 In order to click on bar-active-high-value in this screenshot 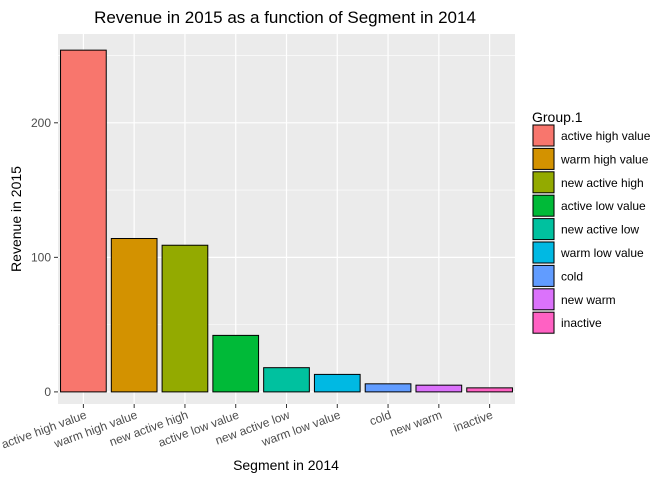, I will do `click(83, 221)`.